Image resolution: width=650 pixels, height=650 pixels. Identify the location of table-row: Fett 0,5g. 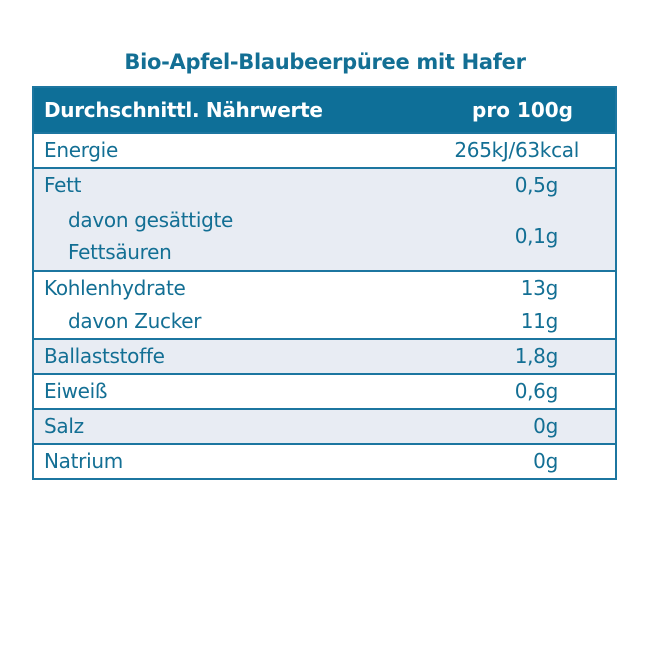
(324, 185).